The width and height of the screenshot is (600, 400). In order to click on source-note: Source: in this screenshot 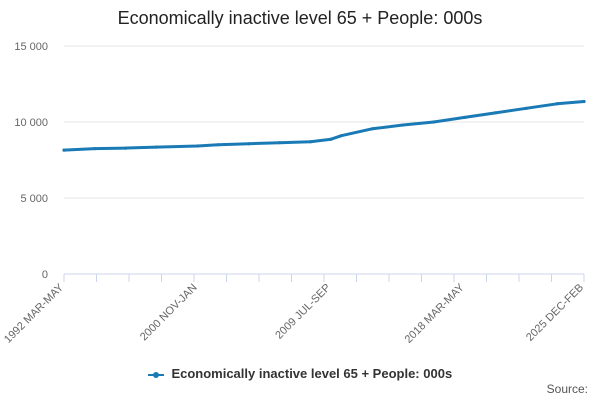, I will do `click(567, 389)`.